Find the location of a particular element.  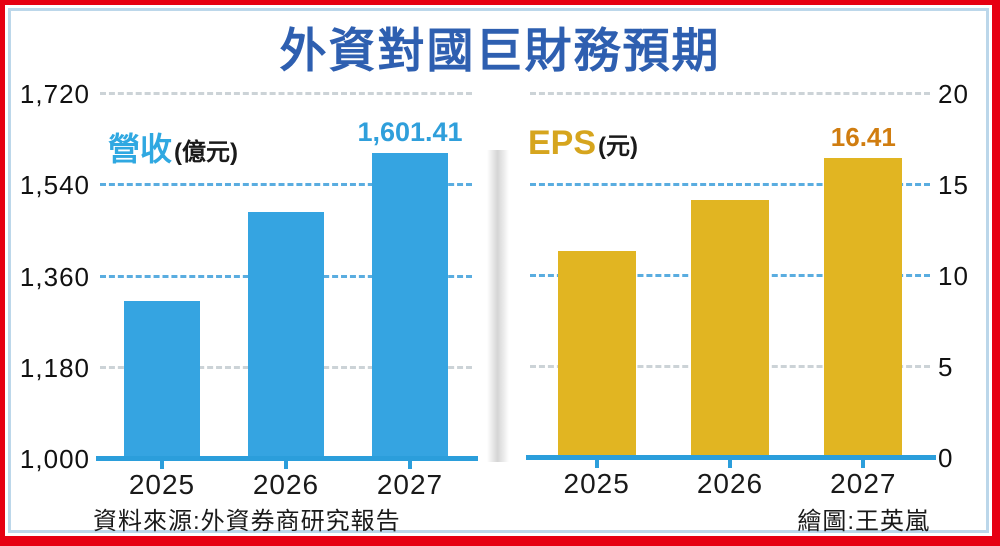

bar-2027-revenue is located at coordinates (410, 305).